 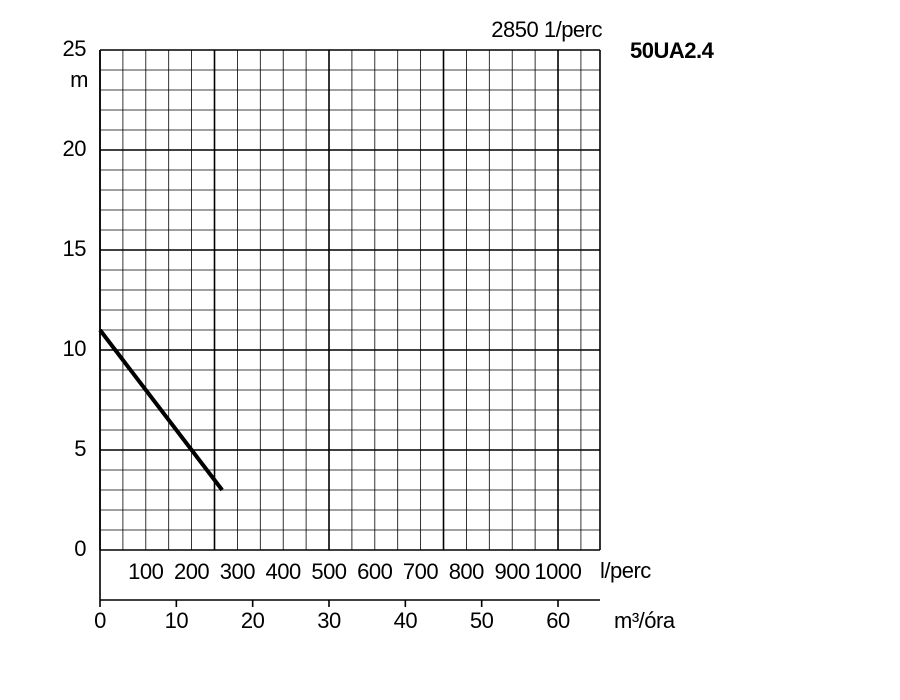 What do you see at coordinates (546, 29) in the screenshot?
I see `speed-label: 2850 1/perc` at bounding box center [546, 29].